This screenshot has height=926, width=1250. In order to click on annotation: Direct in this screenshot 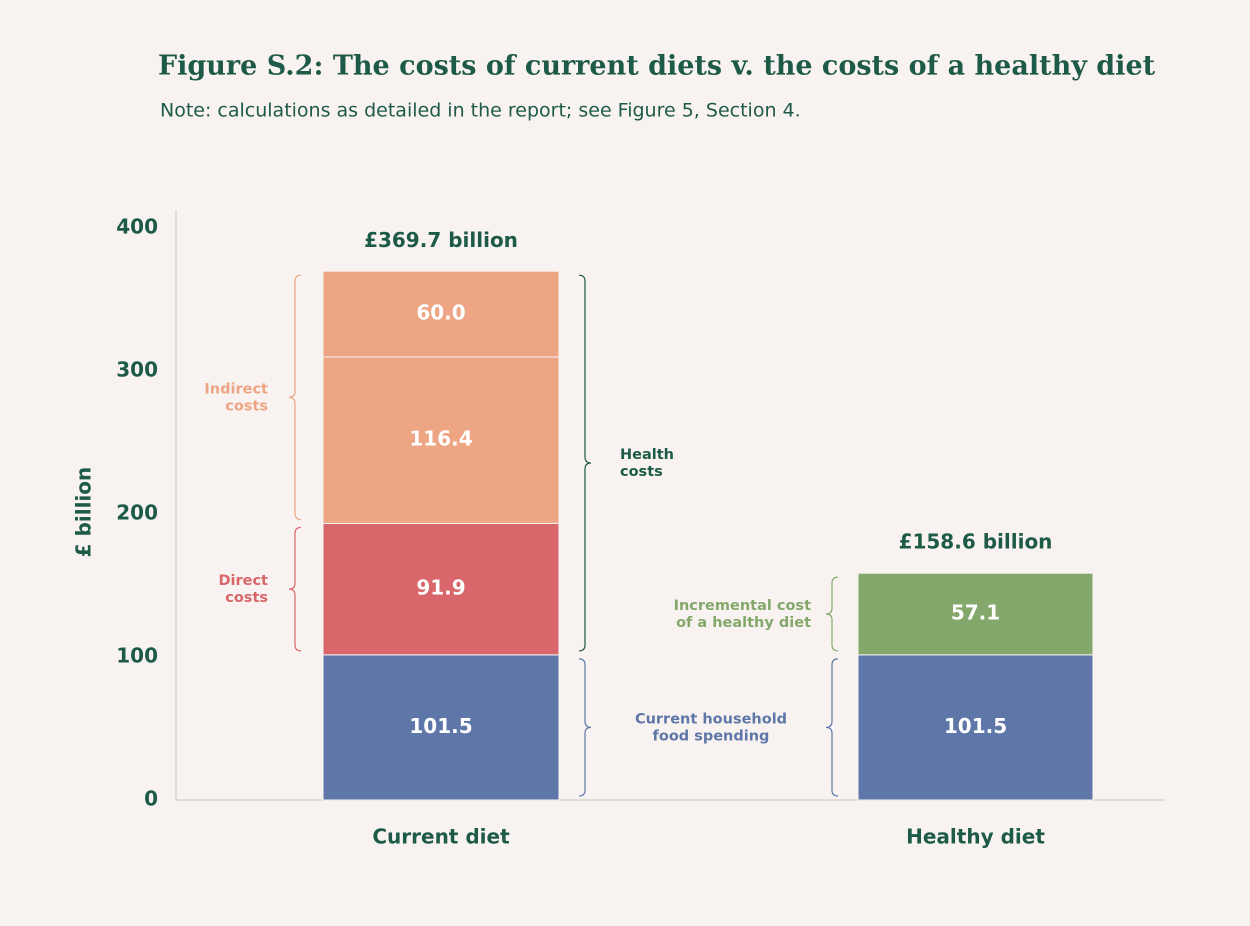, I will do `click(243, 581)`.